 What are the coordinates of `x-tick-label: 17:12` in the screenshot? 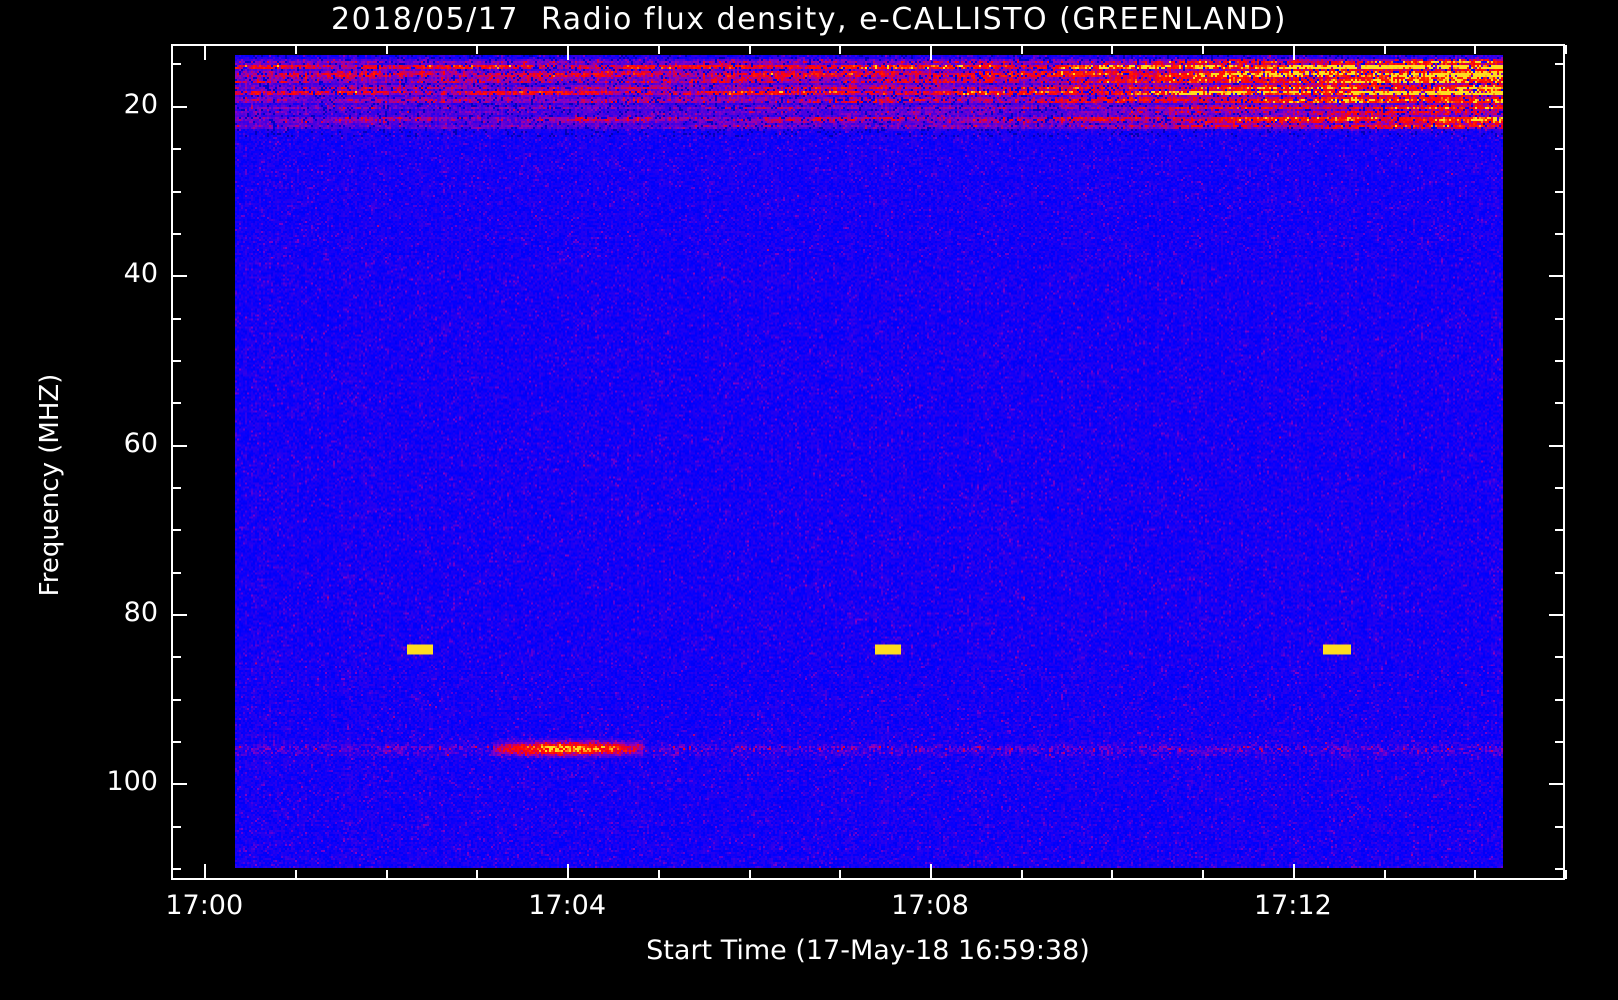 It's located at (1292, 905).